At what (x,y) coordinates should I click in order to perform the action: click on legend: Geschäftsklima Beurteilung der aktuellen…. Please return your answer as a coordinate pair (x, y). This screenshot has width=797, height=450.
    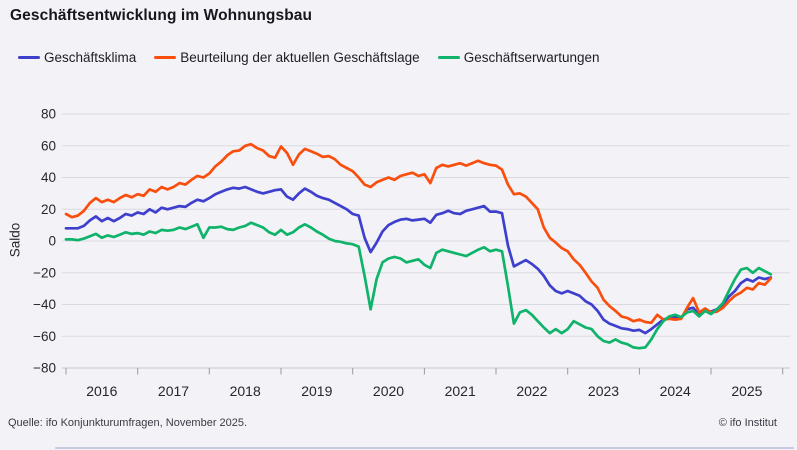
    Looking at the image, I should click on (309, 57).